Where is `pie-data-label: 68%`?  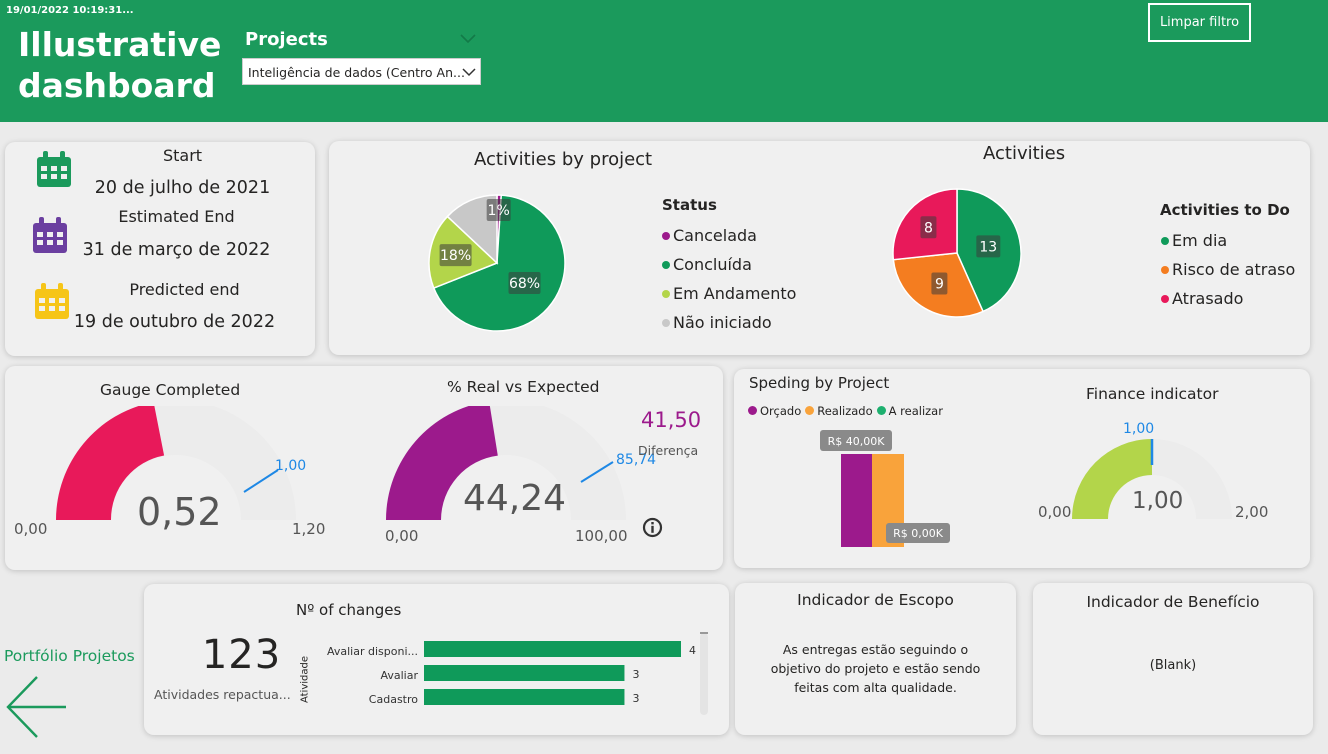
pie-data-label: 68% is located at coordinates (524, 284).